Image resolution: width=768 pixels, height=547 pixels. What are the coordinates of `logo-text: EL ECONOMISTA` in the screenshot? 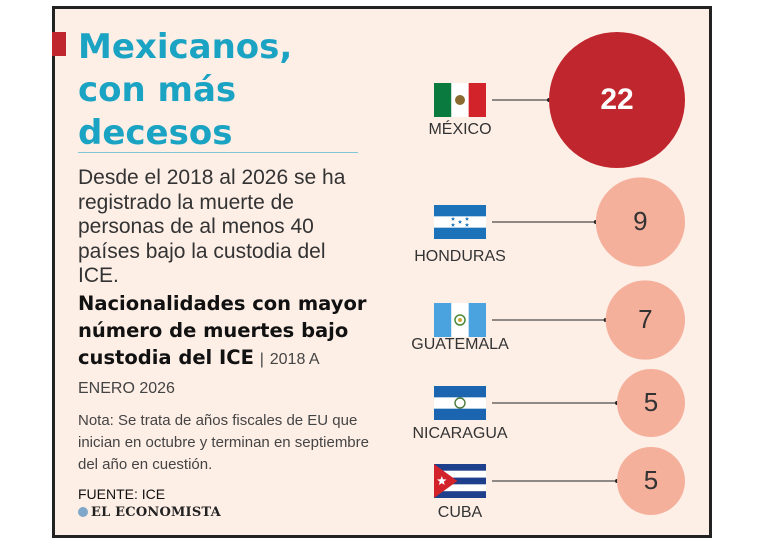 It's located at (156, 512).